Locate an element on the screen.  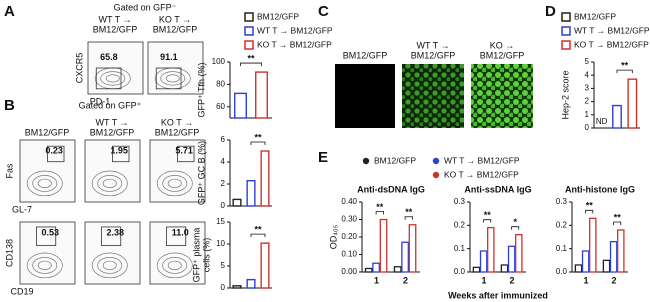
column-header: WT T → is located at coordinates (432, 45).